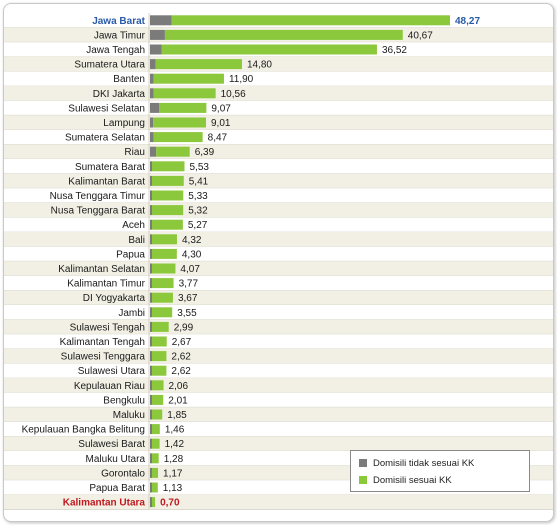 This screenshot has width=557, height=525. What do you see at coordinates (241, 79) in the screenshot?
I see `data-label: 11,90` at bounding box center [241, 79].